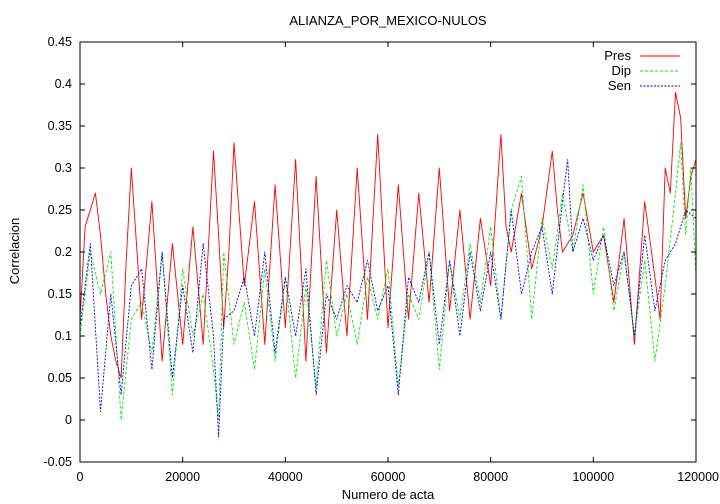  What do you see at coordinates (60, 126) in the screenshot?
I see `y-tick-label: 0.35` at bounding box center [60, 126].